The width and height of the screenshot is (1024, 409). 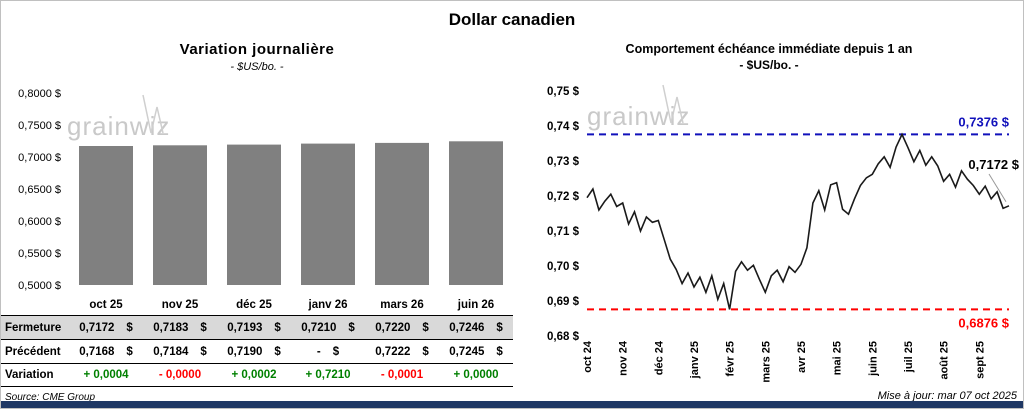 I want to click on table-cell: 0,7184 $, so click(x=180, y=352).